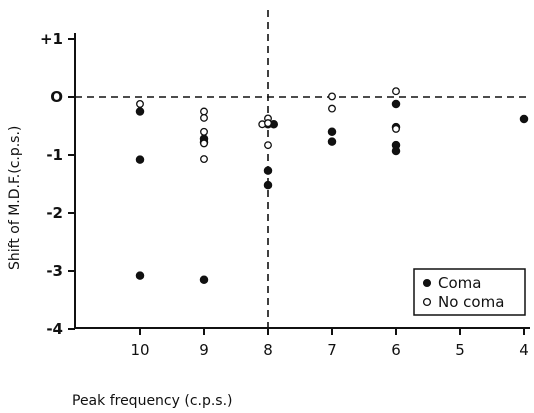 This screenshot has width=534, height=413. Describe the element at coordinates (427, 283) in the screenshot. I see `legend-marker-coma` at that location.